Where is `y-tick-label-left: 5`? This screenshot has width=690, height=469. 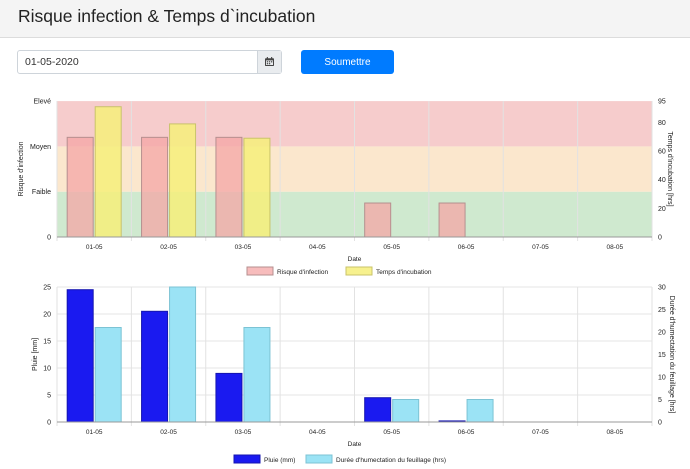 y-tick-label-left: 5 is located at coordinates (49, 396).